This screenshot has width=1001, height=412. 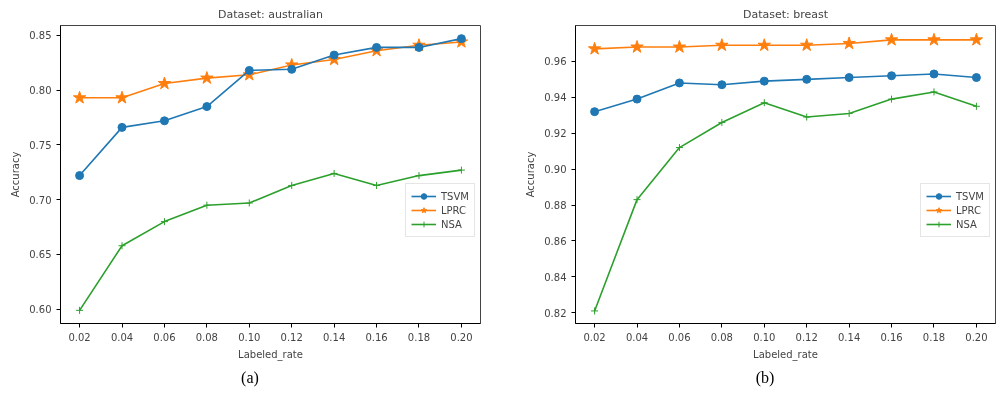 I want to click on y-tick-label: 0.85, so click(x=40, y=36).